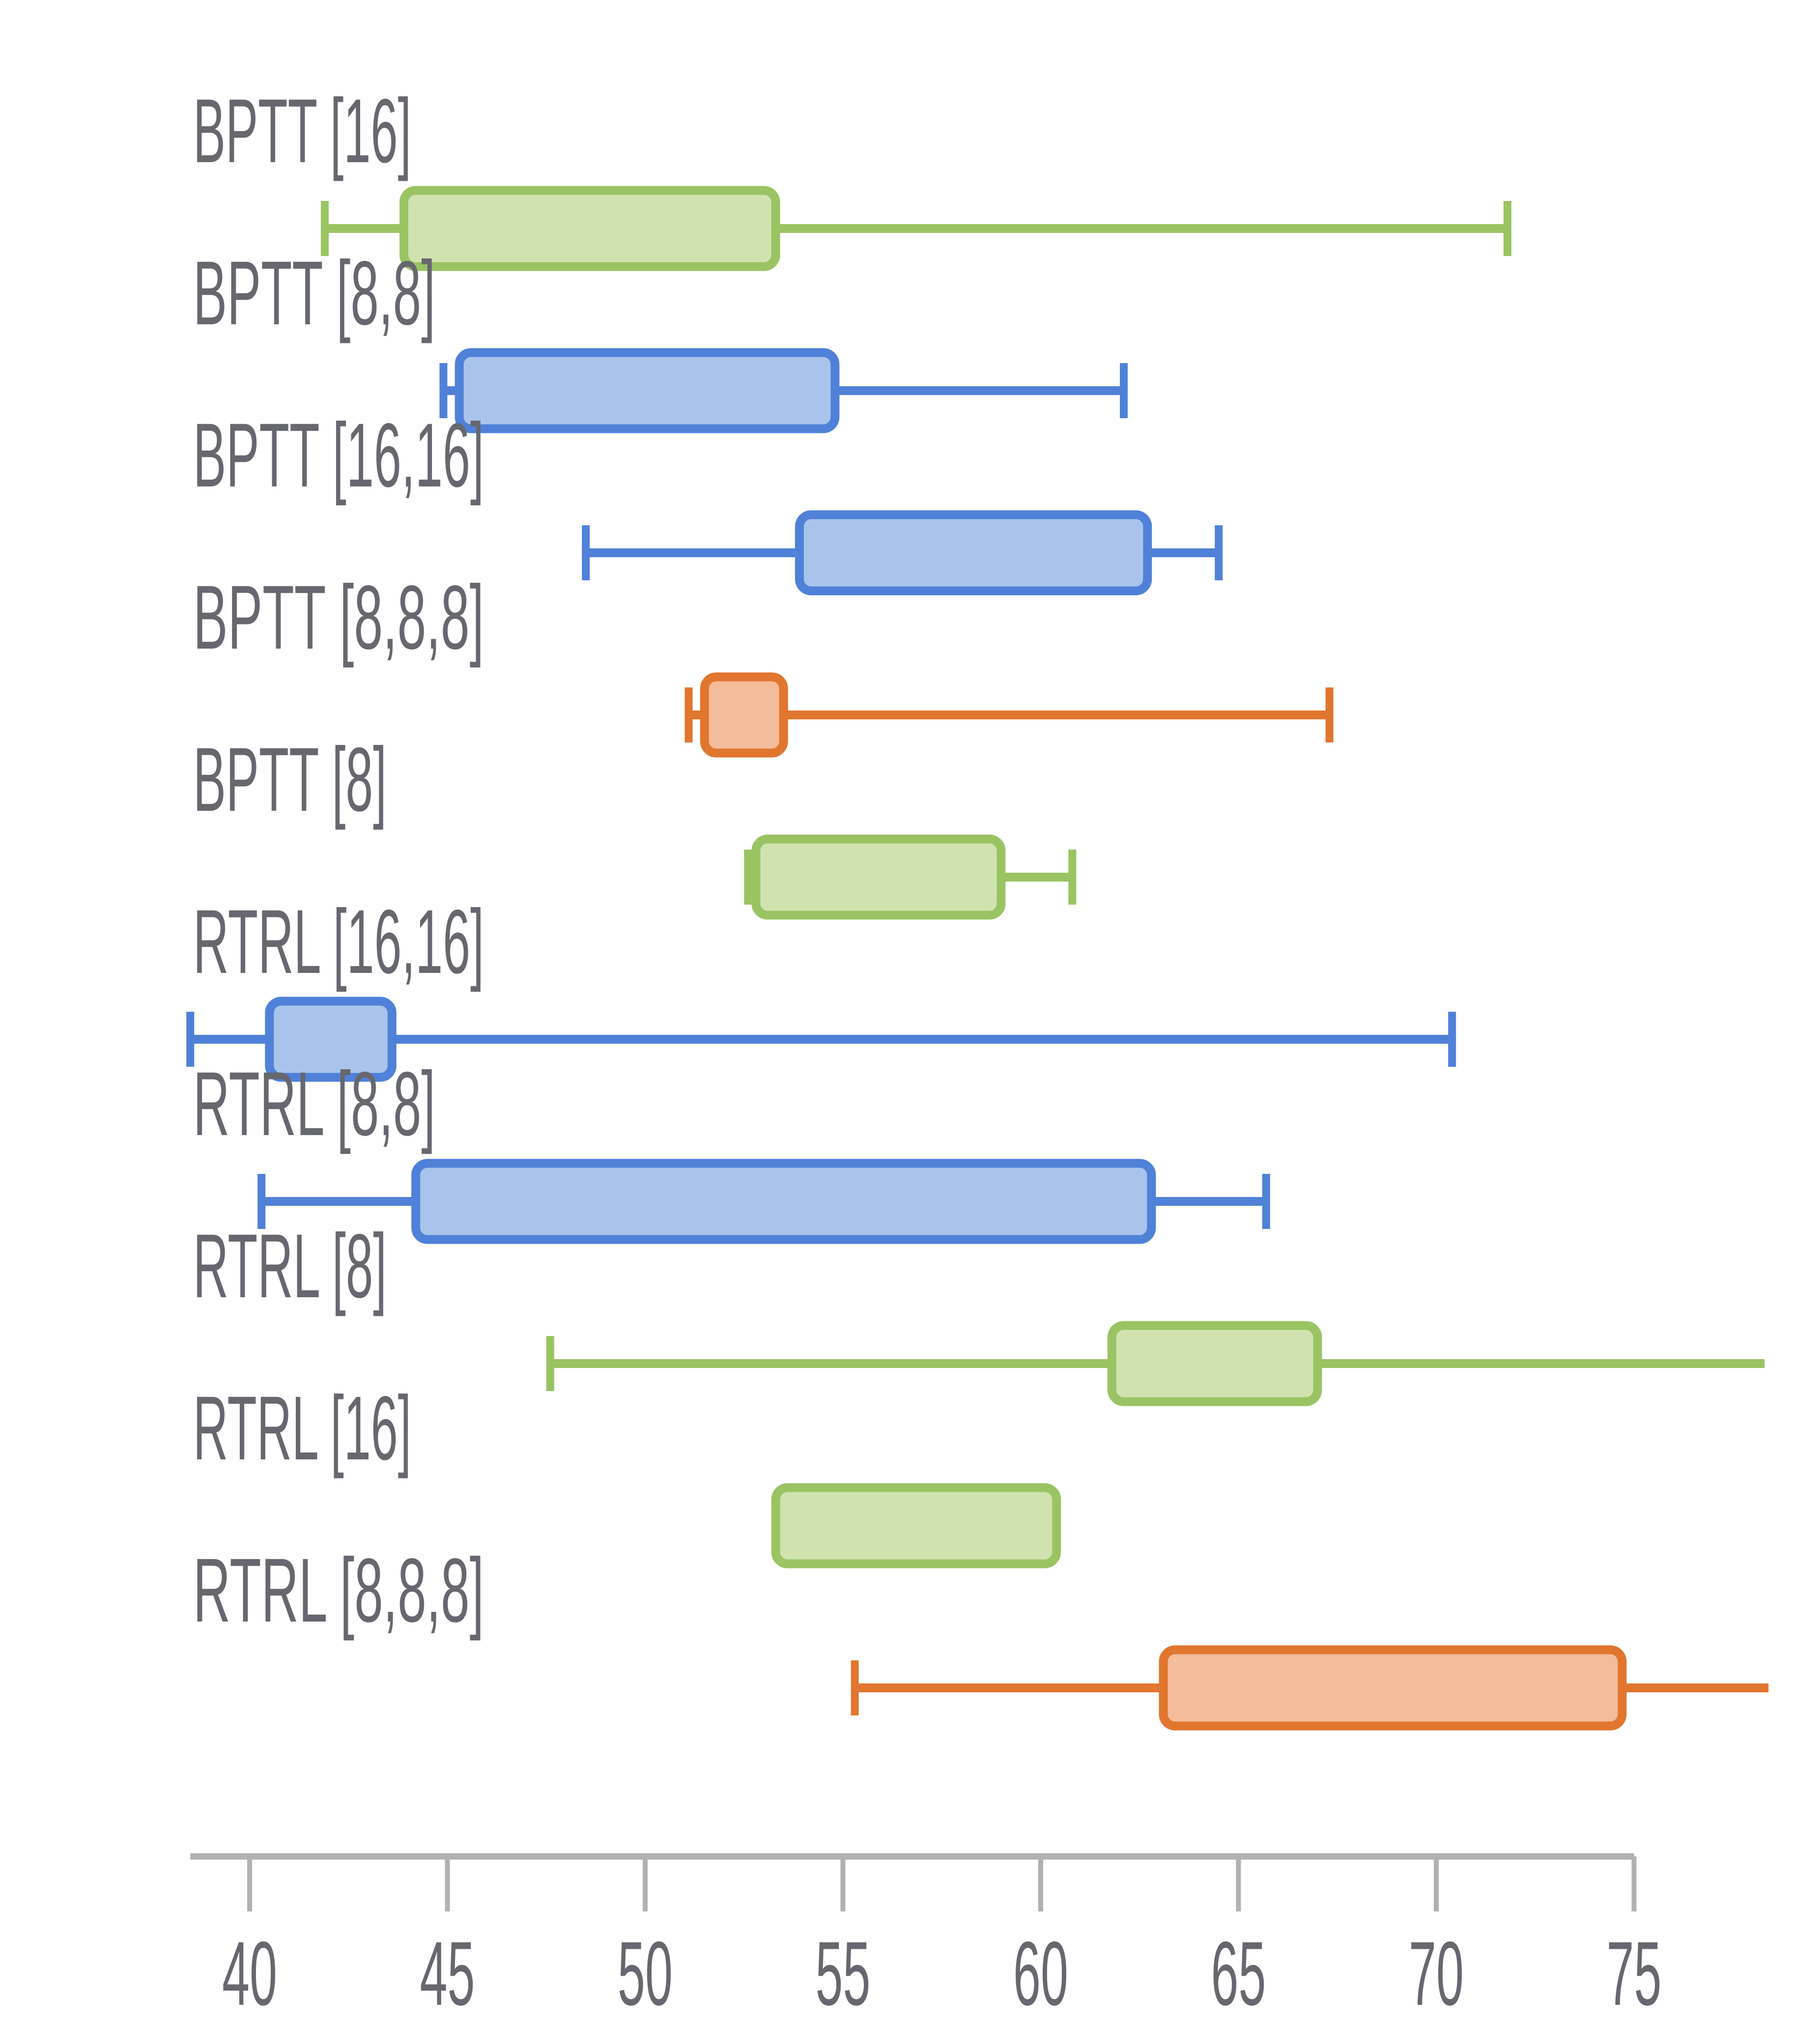 This screenshot has height=2023, width=1820. I want to click on category-label: BPTT [8,8], so click(314, 293).